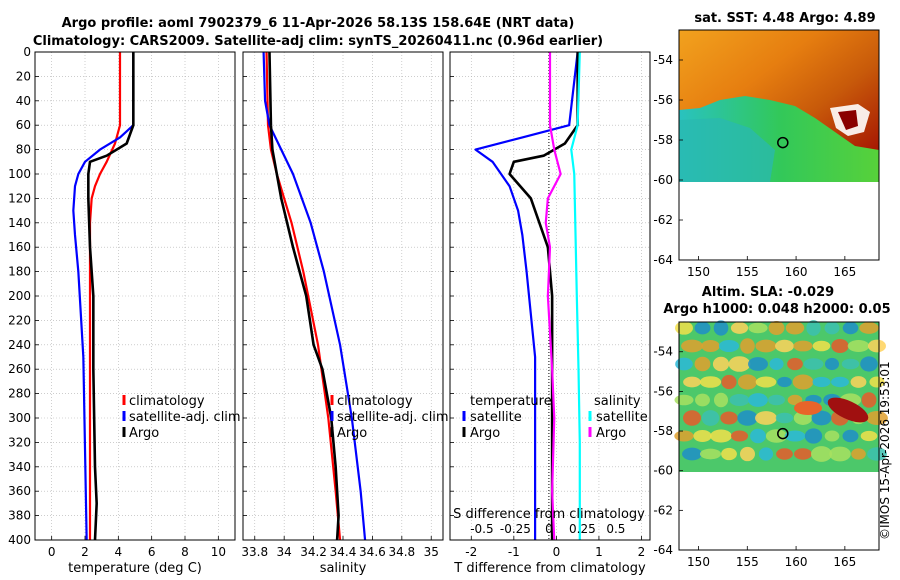 The image size is (900, 580). What do you see at coordinates (663, 260) in the screenshot?
I see `map-y-tick-label: -64` at bounding box center [663, 260].